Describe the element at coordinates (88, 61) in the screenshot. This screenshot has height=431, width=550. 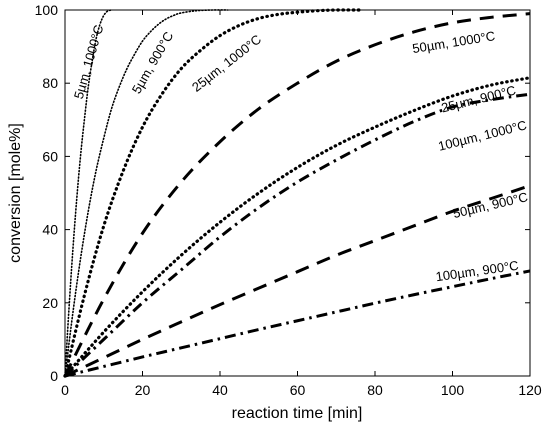
I see `series-label-0: 5µm, 1000°C` at that location.